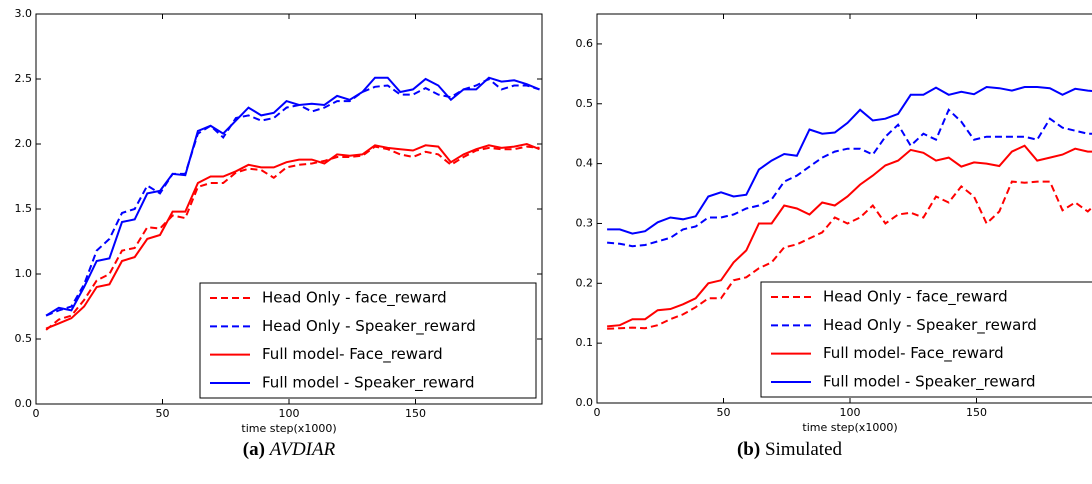  Describe the element at coordinates (302, 449) in the screenshot. I see `caption-text: AVDIAR` at that location.